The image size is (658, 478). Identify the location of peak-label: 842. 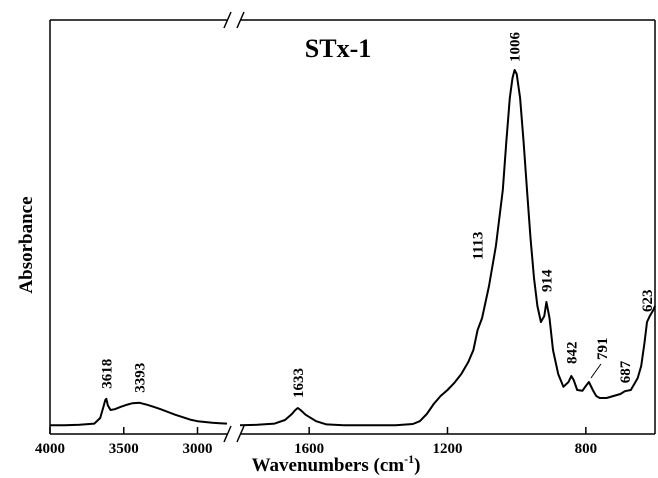
(572, 353).